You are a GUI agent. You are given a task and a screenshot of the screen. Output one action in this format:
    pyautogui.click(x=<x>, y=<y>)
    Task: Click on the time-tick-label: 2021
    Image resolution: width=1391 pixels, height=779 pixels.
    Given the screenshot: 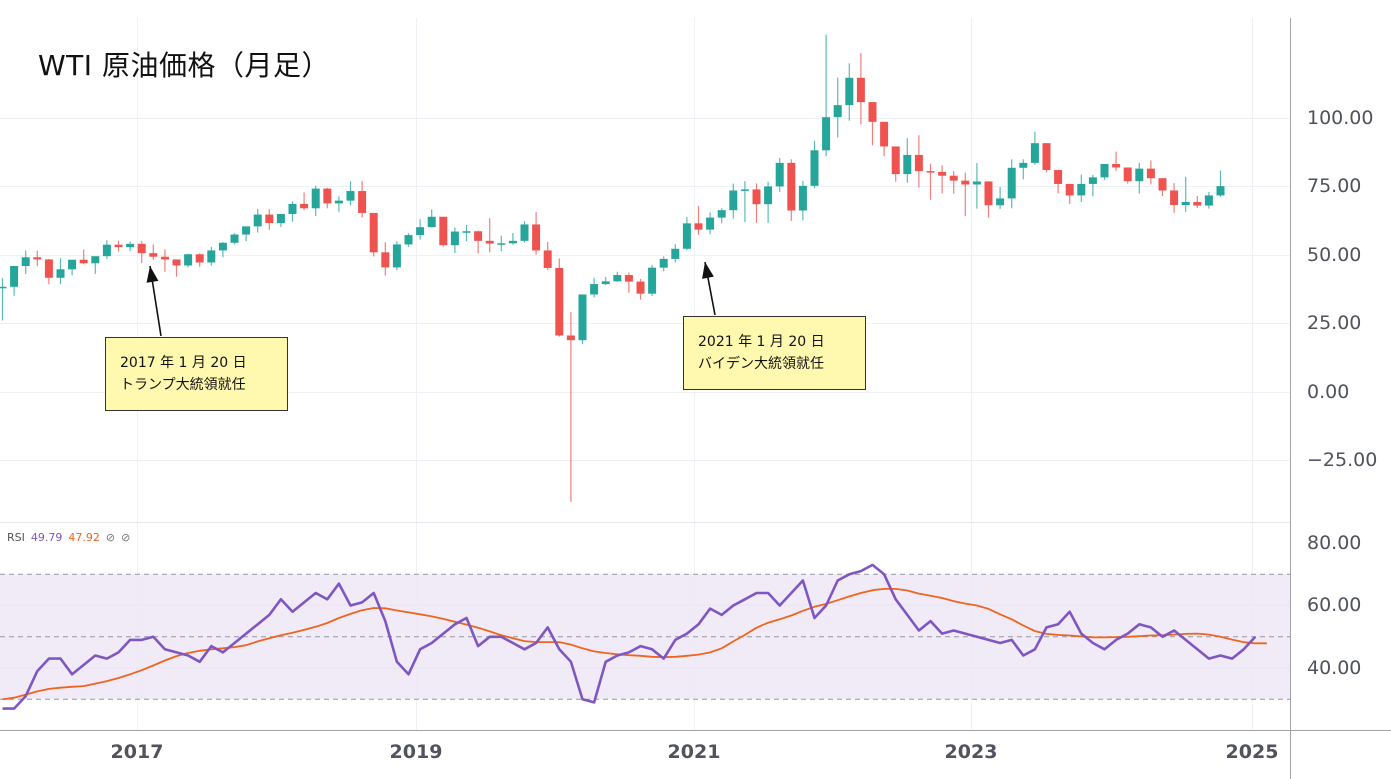 What is the action you would take?
    pyautogui.click(x=694, y=752)
    